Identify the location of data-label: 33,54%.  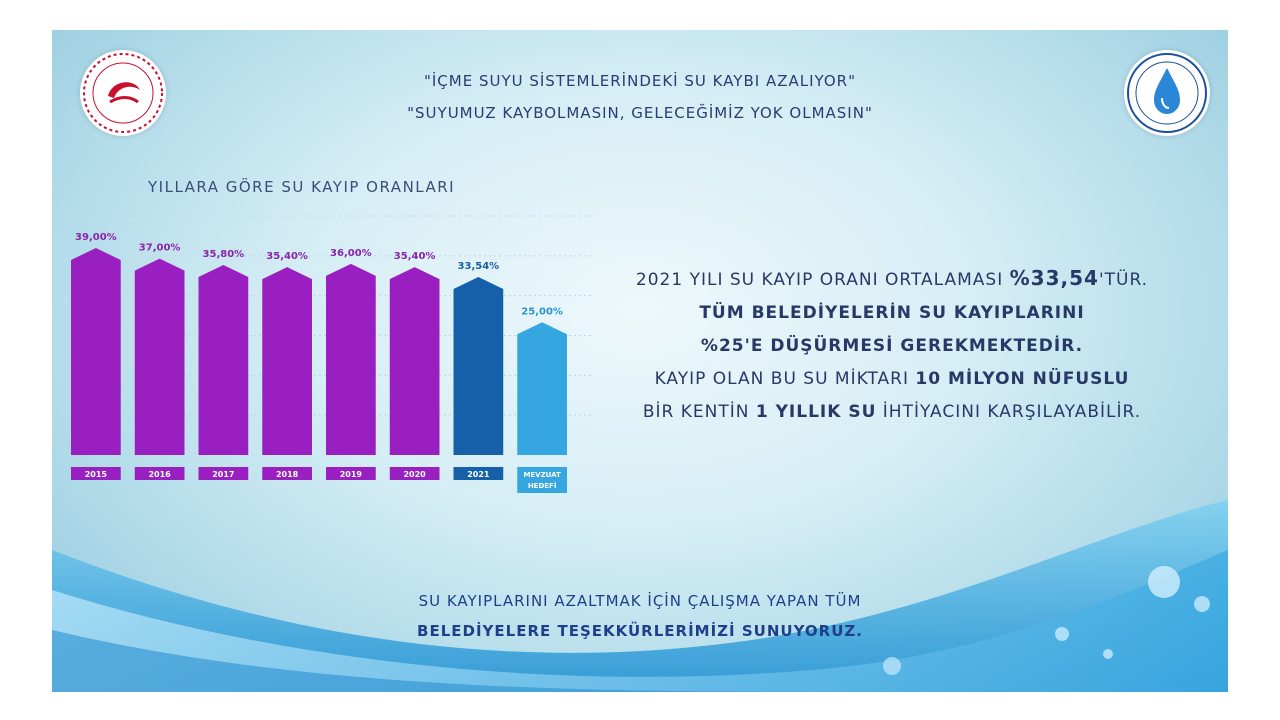
(479, 266).